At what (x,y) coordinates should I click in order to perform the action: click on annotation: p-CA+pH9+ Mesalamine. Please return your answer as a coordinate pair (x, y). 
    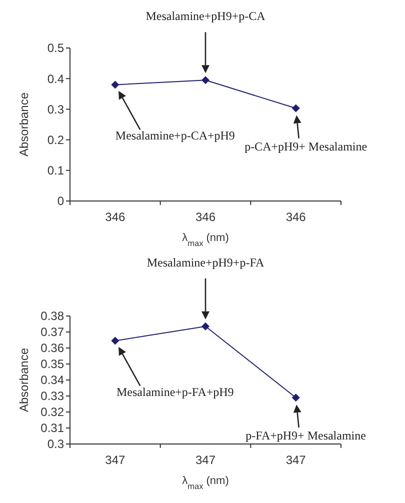
    Looking at the image, I should click on (306, 146).